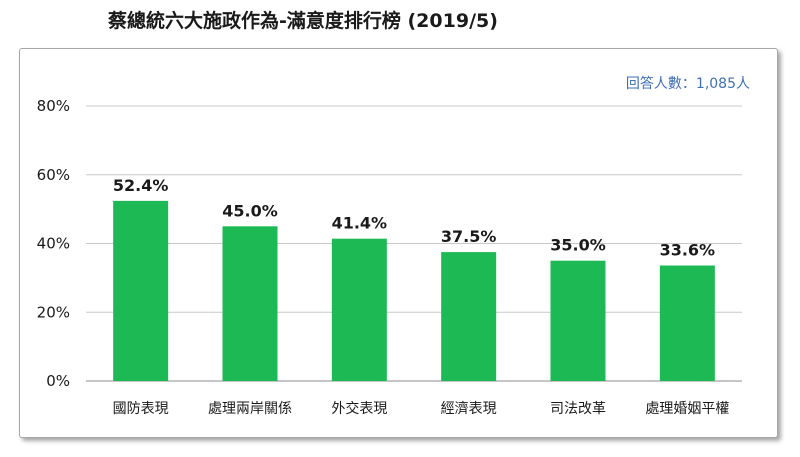  I want to click on respondent-count: 回答人數：1,085人, so click(687, 84).